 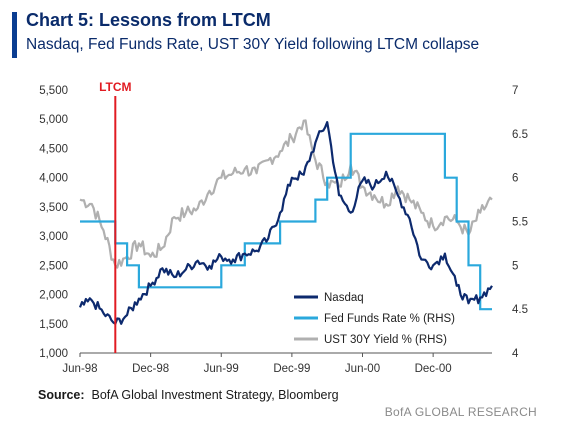 What do you see at coordinates (53, 91) in the screenshot?
I see `y-left-tick-label: 5,500` at bounding box center [53, 91].